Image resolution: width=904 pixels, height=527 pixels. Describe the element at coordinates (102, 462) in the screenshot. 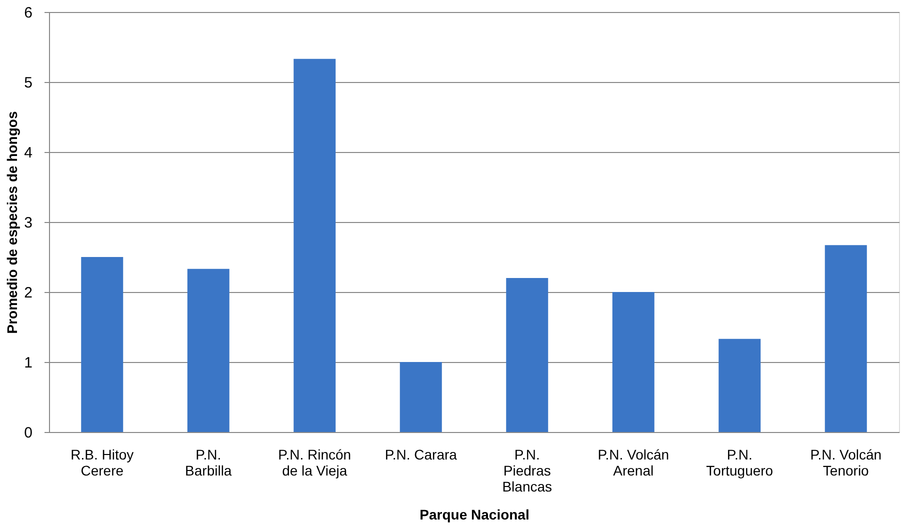

I see `x-tick-label: R.B. Hitoy Cerere` at that location.